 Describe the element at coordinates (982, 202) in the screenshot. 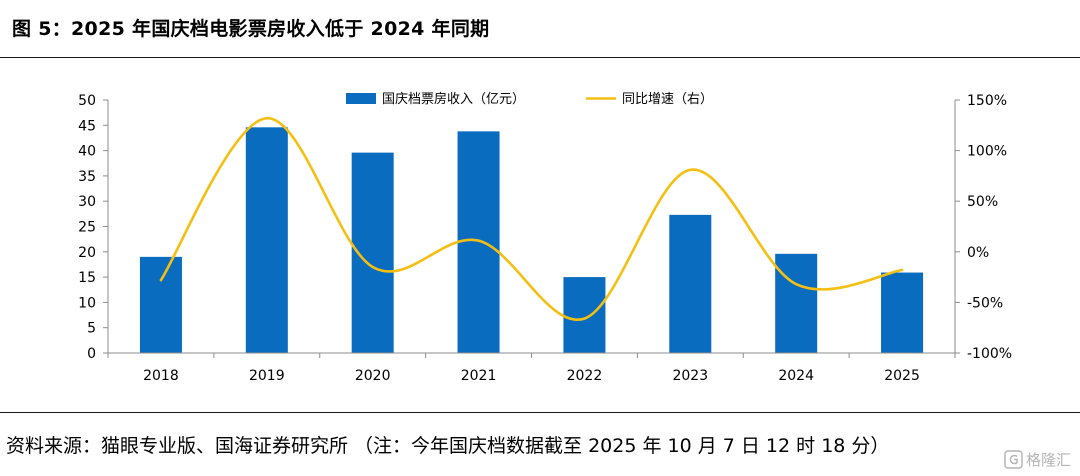

I see `y-right-tick-label: 50%` at that location.